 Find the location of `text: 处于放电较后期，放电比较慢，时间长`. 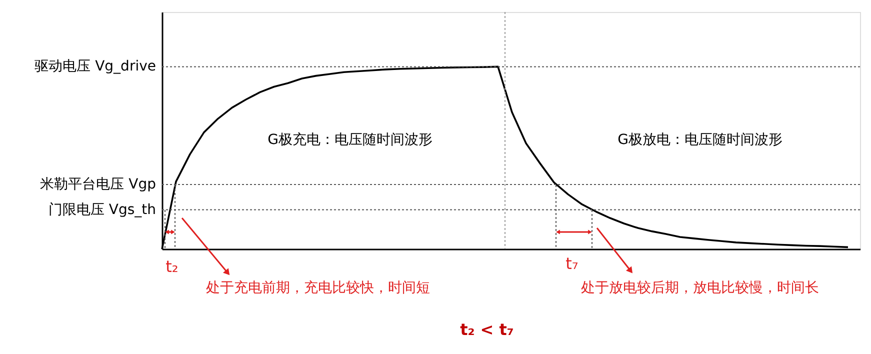

text: 处于放电较后期，放电比较慢，时间长 is located at coordinates (700, 288).